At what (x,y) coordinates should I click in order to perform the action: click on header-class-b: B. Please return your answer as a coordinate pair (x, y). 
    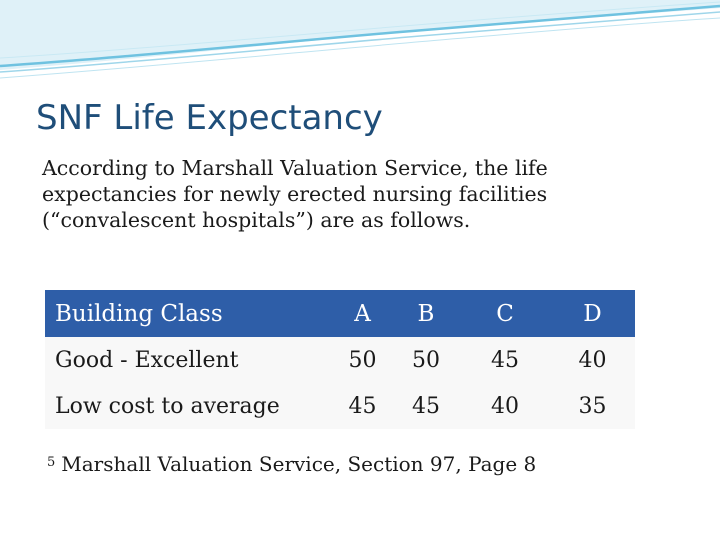
    Looking at the image, I should click on (426, 313).